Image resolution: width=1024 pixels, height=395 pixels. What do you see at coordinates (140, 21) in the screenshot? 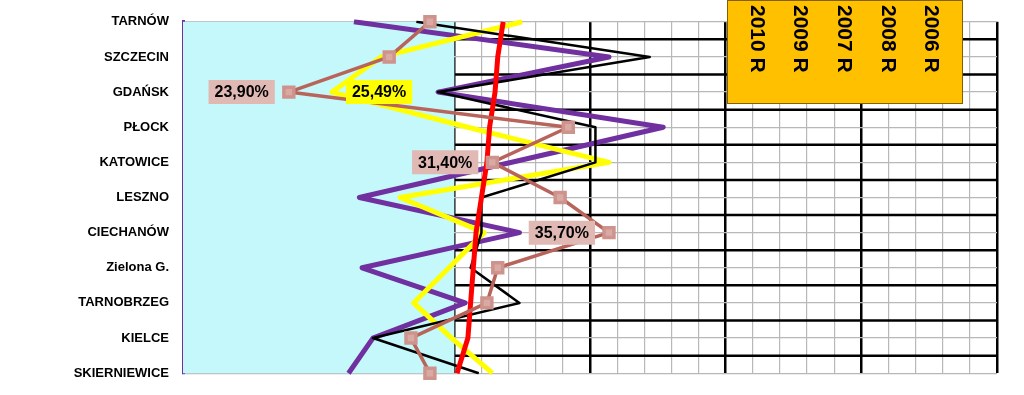
I see `y-tick-label: TARNÓW` at bounding box center [140, 21].